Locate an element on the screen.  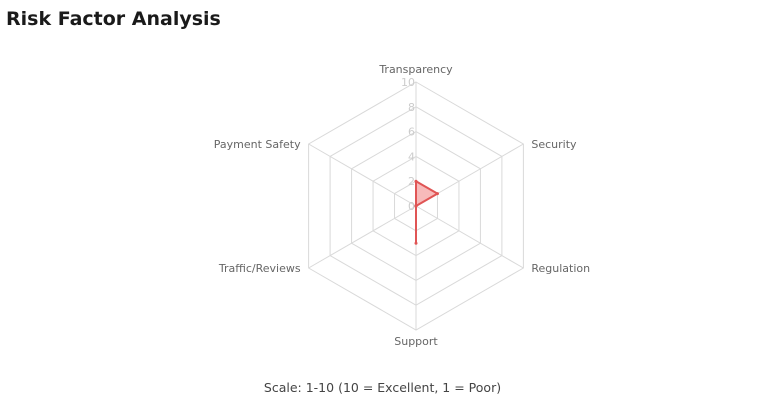
radial-tick-labels: 0 2 4 6 8 10 is located at coordinates (408, 144).